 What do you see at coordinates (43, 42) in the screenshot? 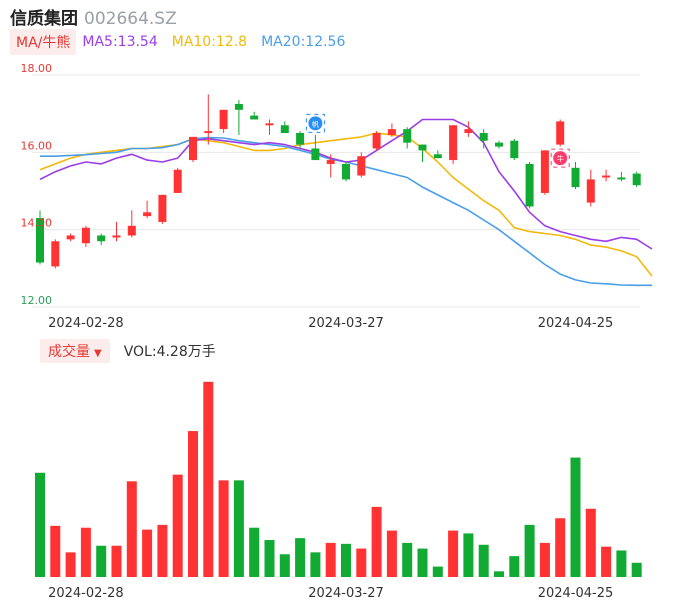
I see `ma-toggle-button: MA/牛熊` at bounding box center [43, 42].